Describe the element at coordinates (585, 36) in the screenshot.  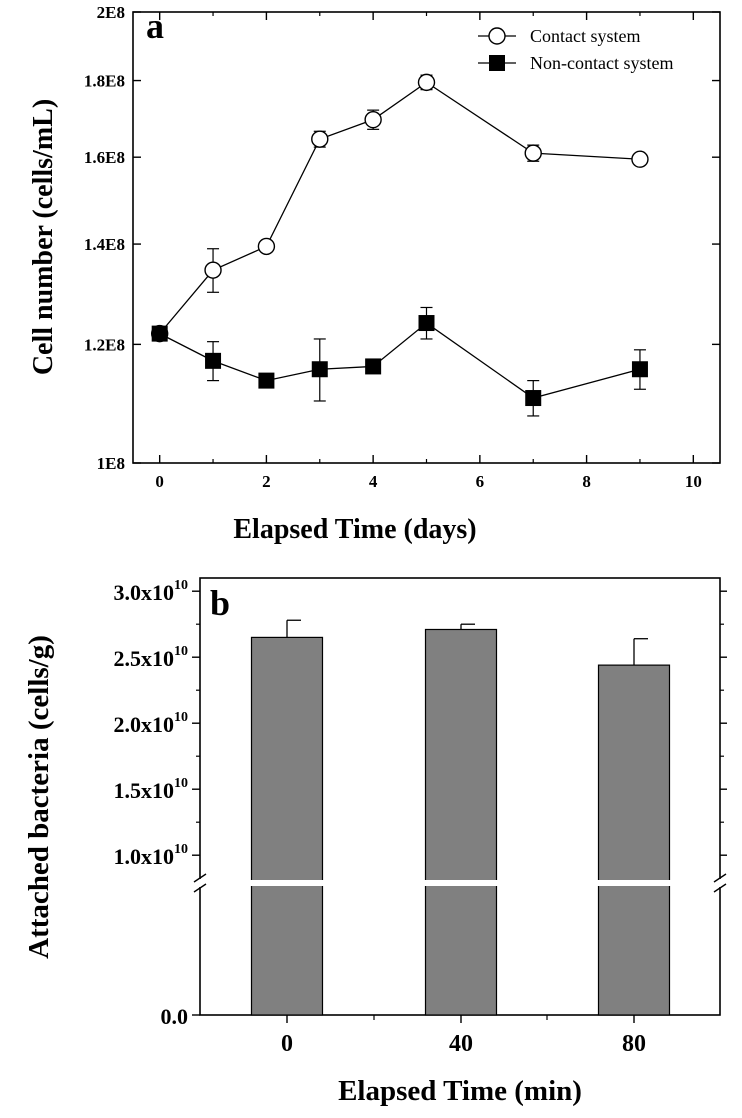
I see `legend-label-contact: Contact system` at that location.